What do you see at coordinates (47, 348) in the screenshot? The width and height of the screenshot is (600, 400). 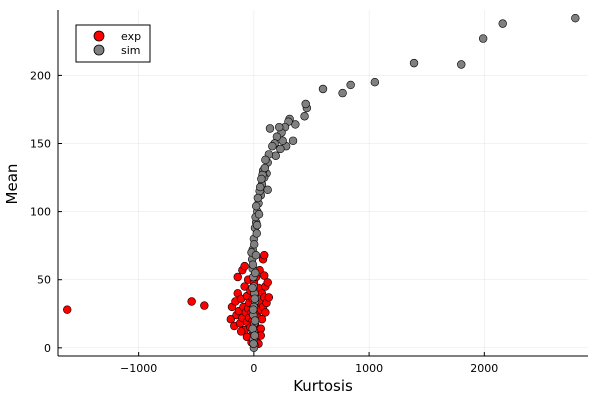 I see `y-tick-label: 0` at bounding box center [47, 348].